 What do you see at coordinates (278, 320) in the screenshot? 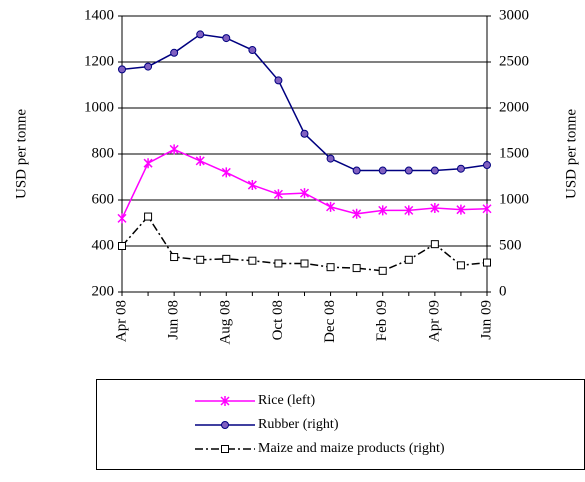
I see `x-tick-label: Oct 08` at bounding box center [278, 320].